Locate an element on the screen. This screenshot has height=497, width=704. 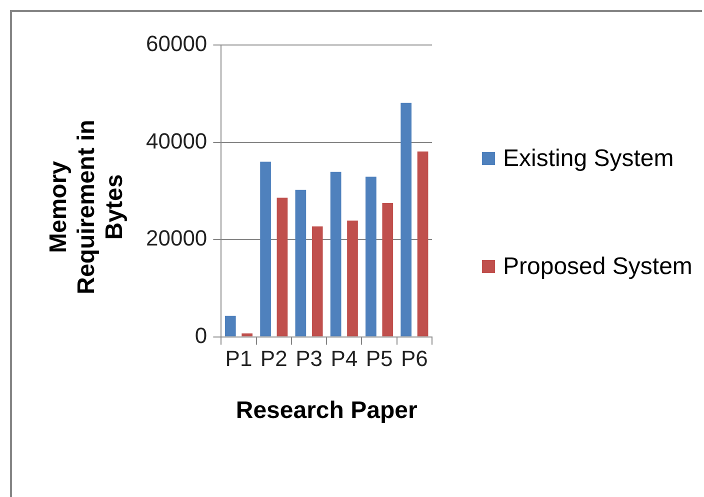
y-tick-label: 20000 is located at coordinates (177, 238).